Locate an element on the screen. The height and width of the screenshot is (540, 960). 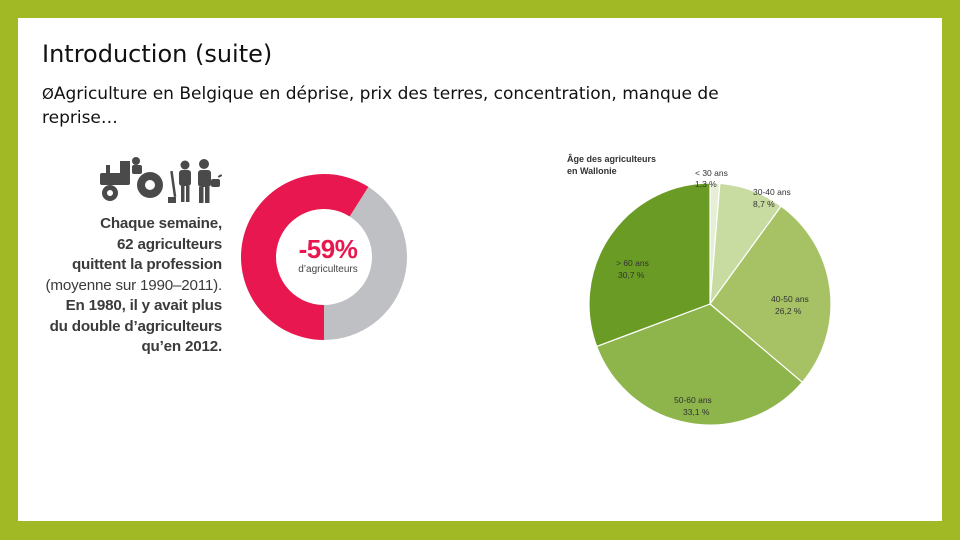
donut-slice-decline is located at coordinates (304, 256).